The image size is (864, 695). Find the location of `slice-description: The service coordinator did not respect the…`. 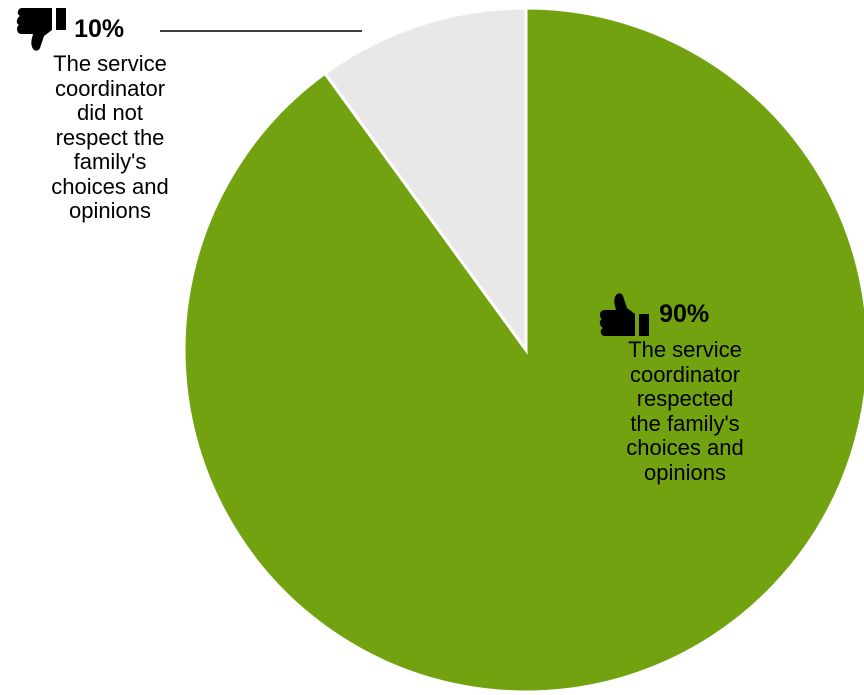

slice-description: The service coordinator did not respect the… is located at coordinates (110, 137).